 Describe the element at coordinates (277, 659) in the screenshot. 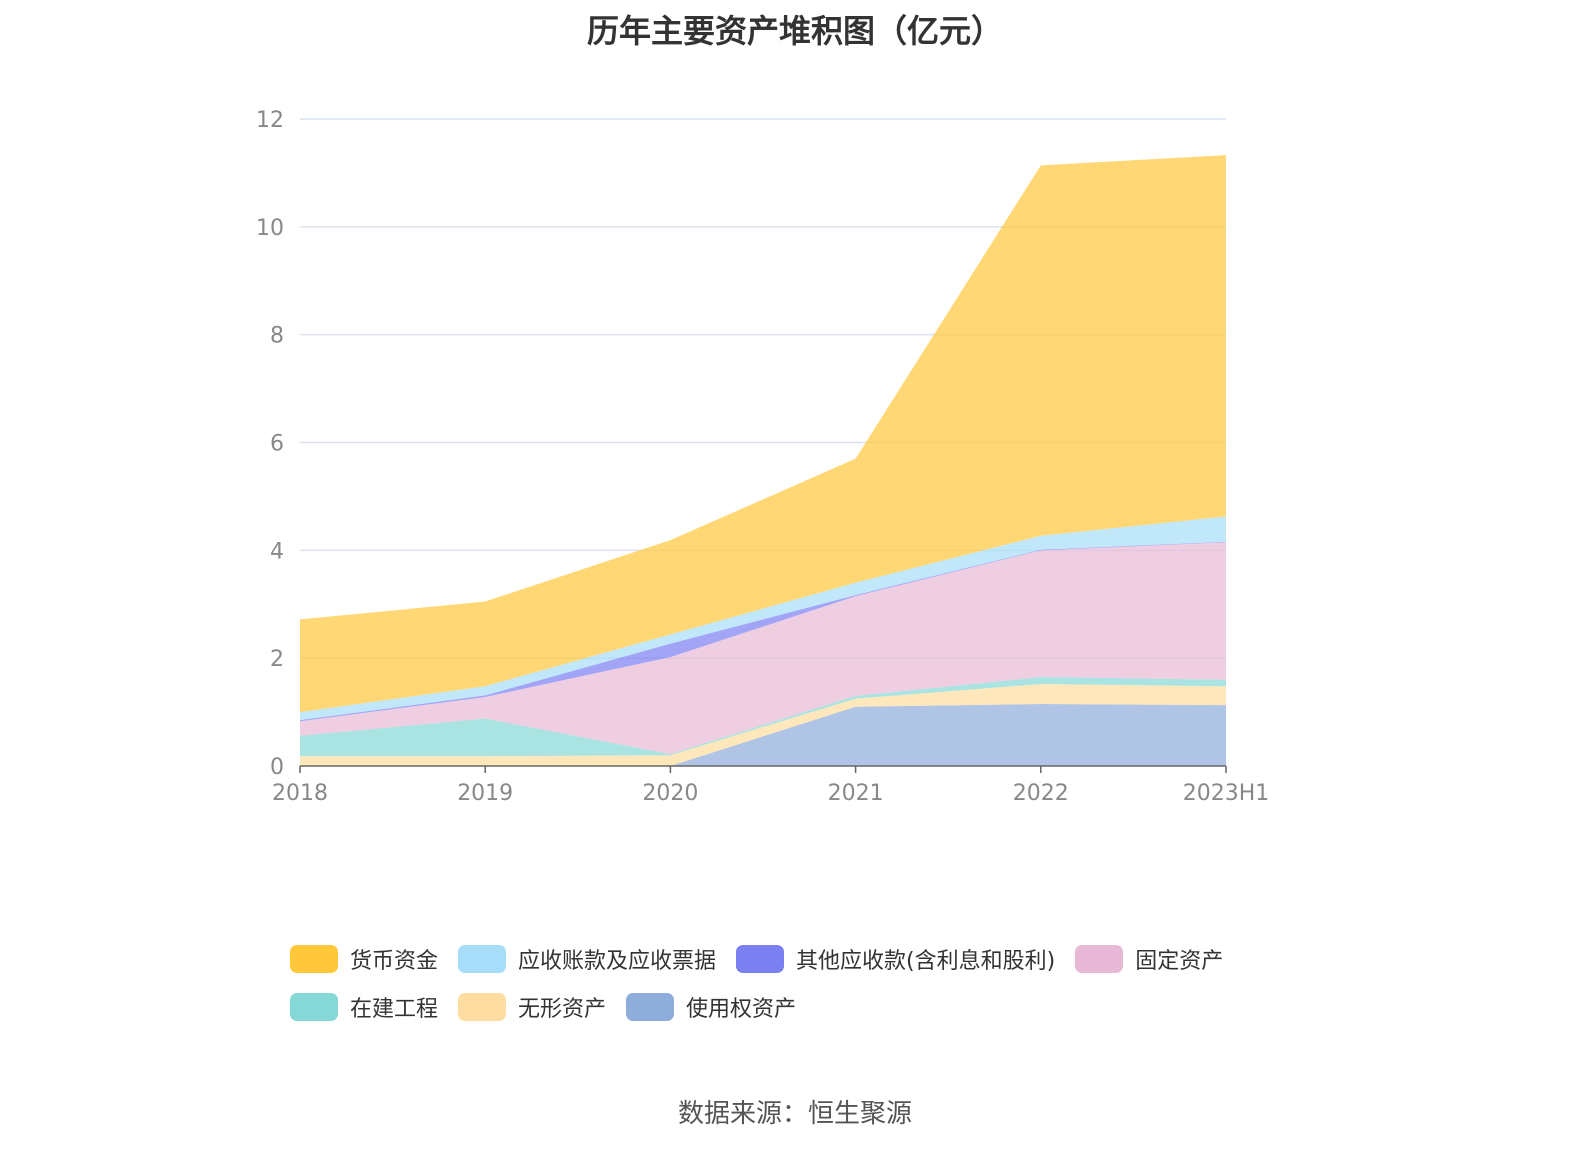

I see `y-tick-label: 2` at that location.